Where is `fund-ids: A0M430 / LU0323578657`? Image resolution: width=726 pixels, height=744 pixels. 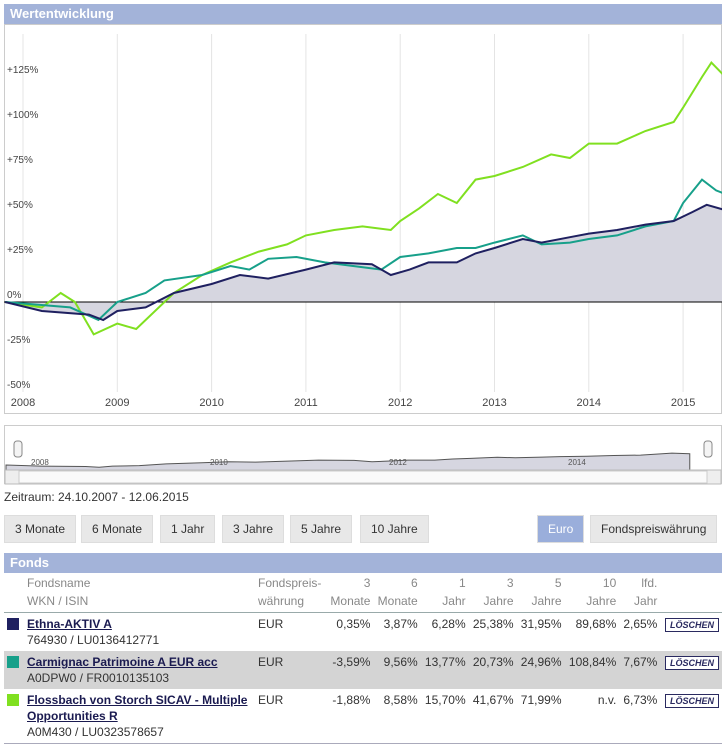
fund-ids: A0M430 / LU0323578657 is located at coordinates (95, 732).